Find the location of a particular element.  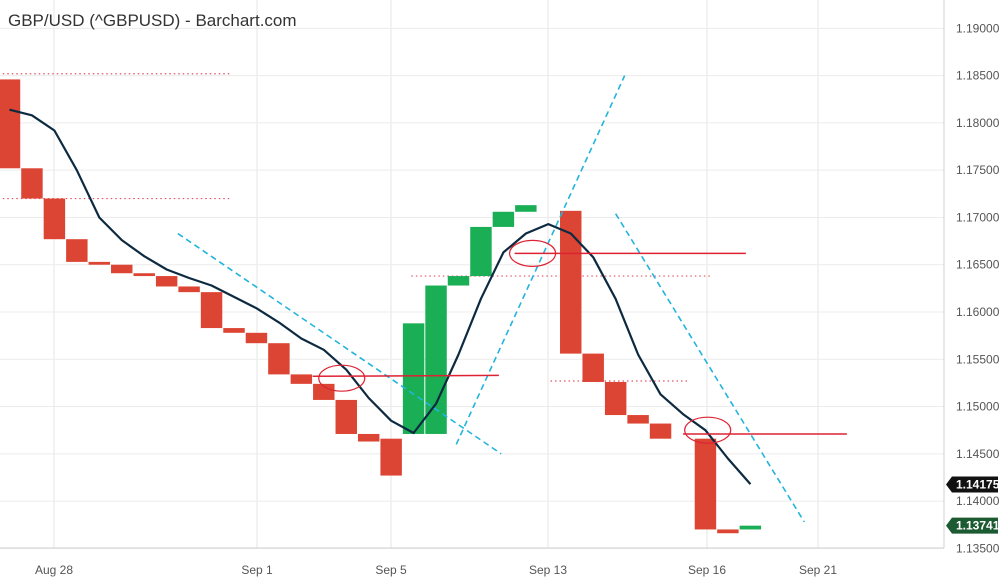

x-tick-label: Sep 16 is located at coordinates (707, 570).